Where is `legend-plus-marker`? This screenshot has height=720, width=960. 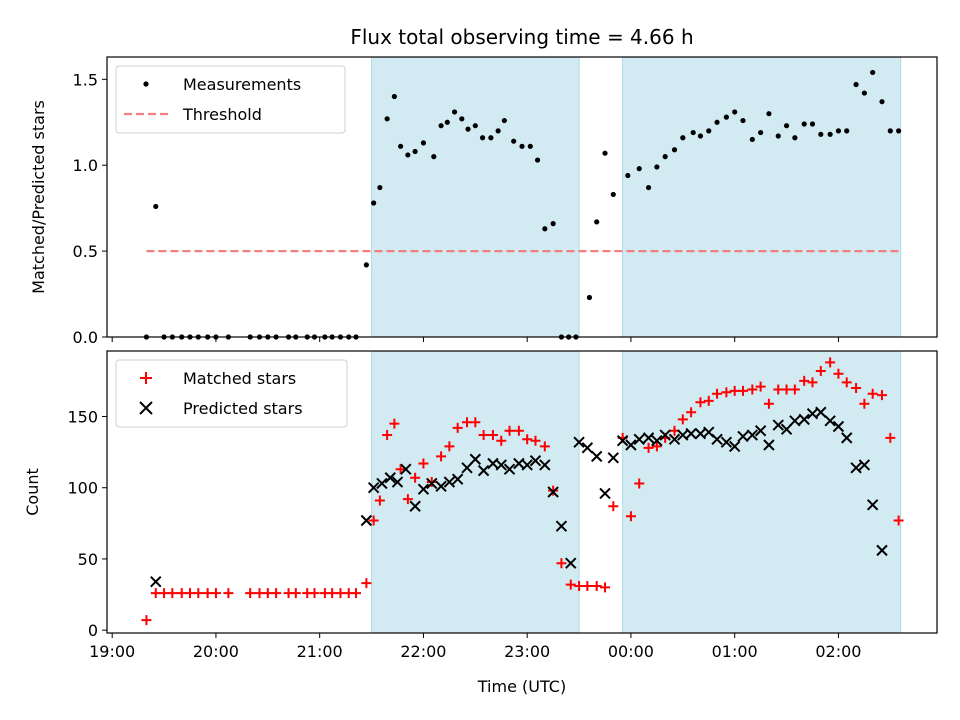 legend-plus-marker is located at coordinates (146, 378).